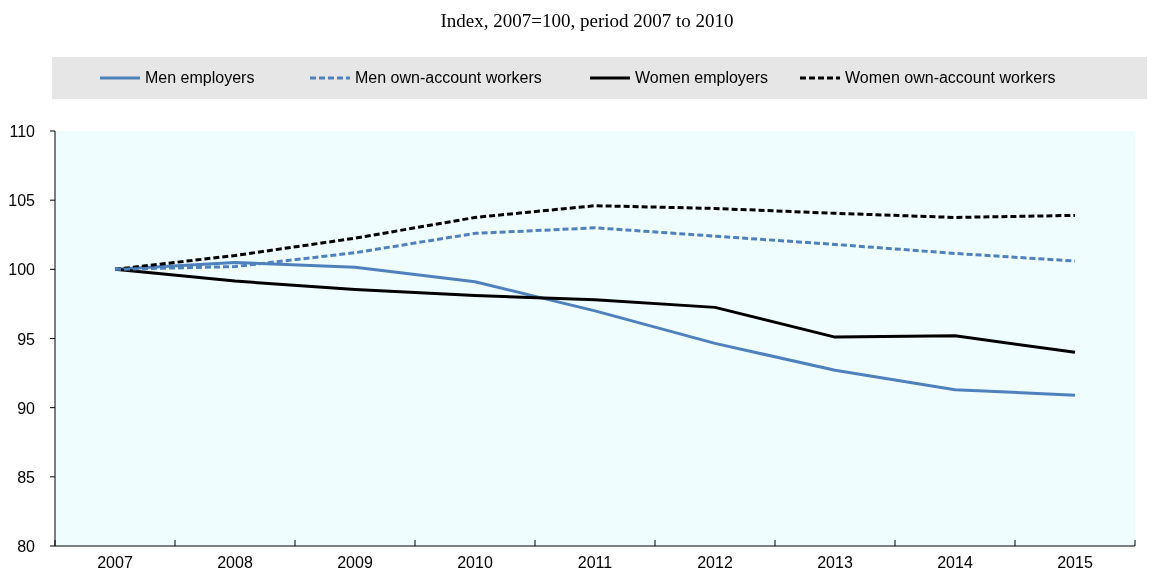  I want to click on y-tick-label: 105, so click(22, 201).